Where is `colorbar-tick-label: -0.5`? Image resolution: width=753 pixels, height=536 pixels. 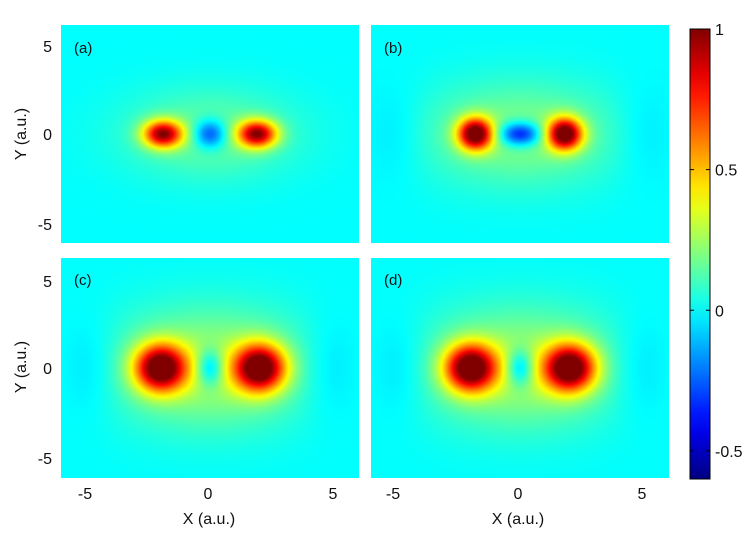 colorbar-tick-label: -0.5 is located at coordinates (729, 452).